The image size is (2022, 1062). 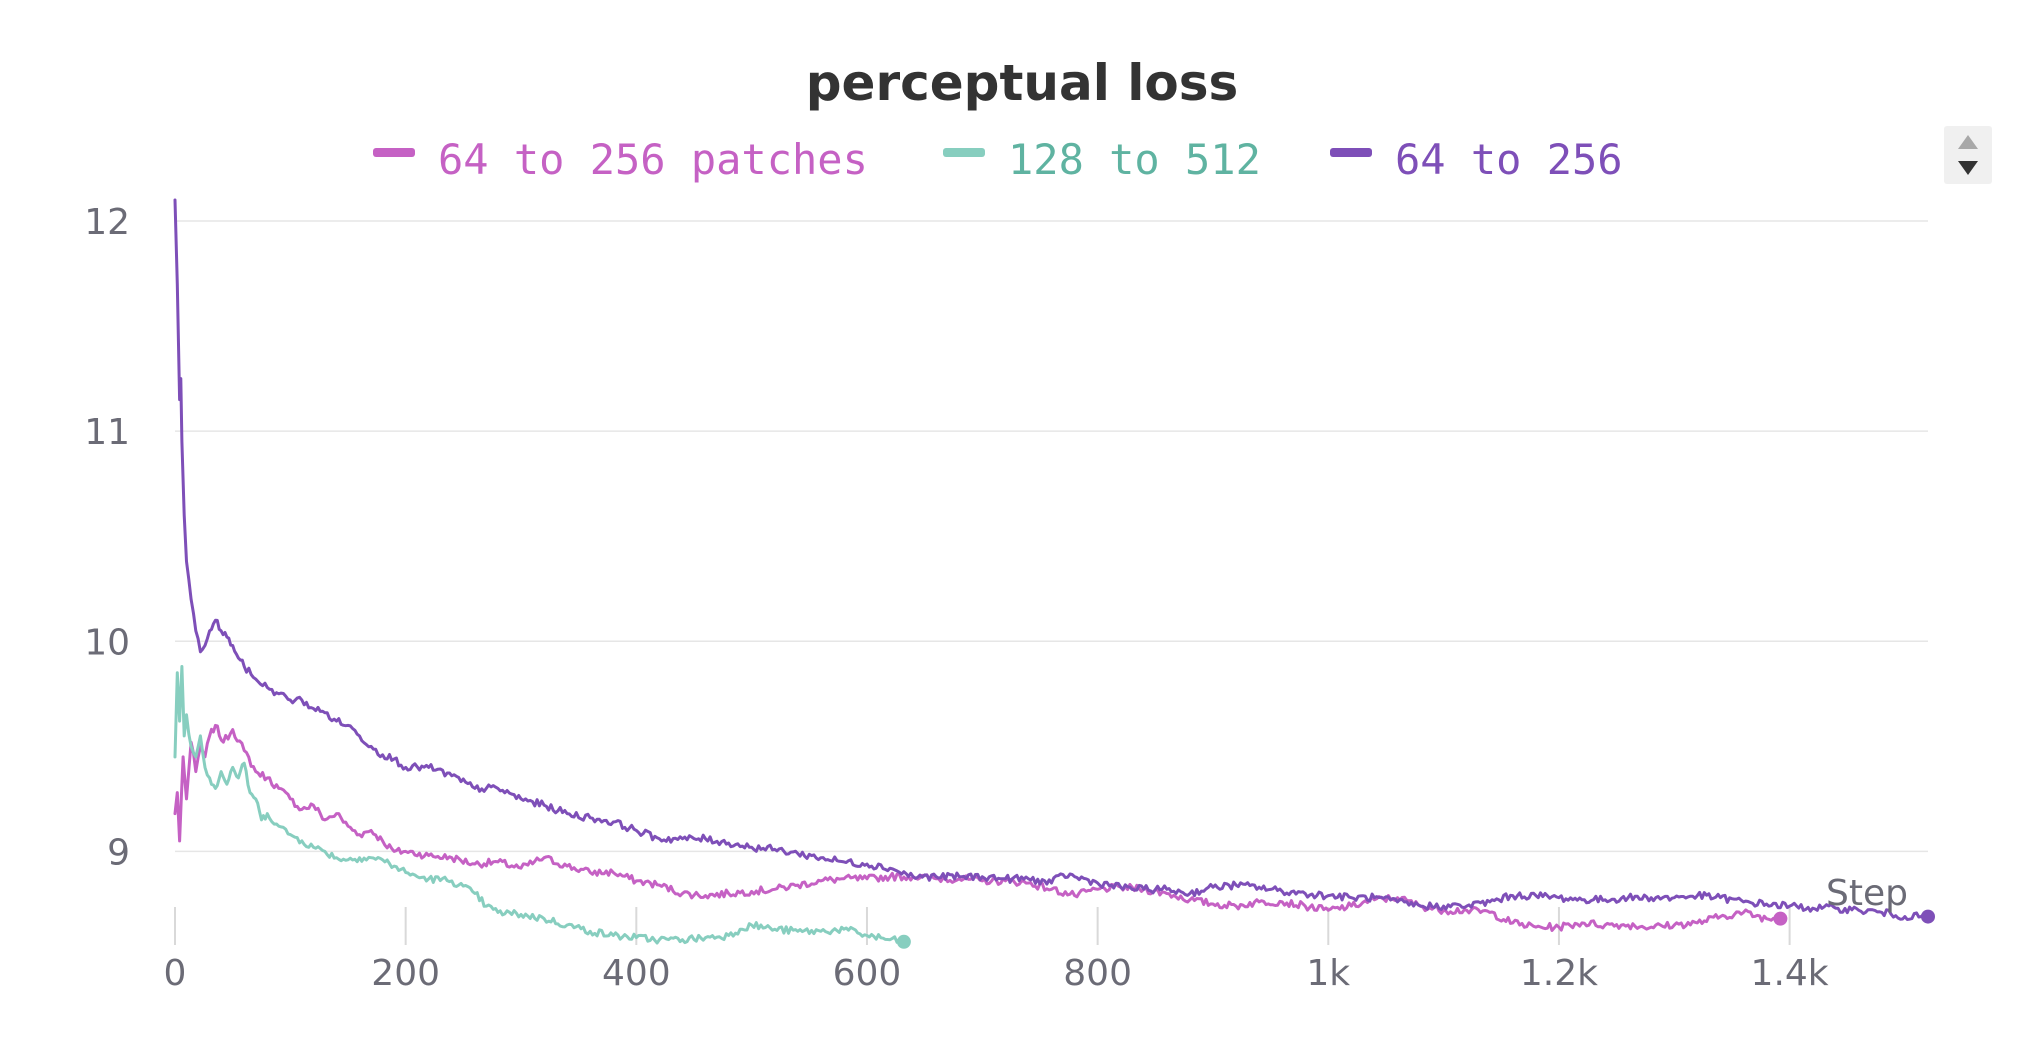 What do you see at coordinates (636, 973) in the screenshot?
I see `x-tick-label: 400` at bounding box center [636, 973].